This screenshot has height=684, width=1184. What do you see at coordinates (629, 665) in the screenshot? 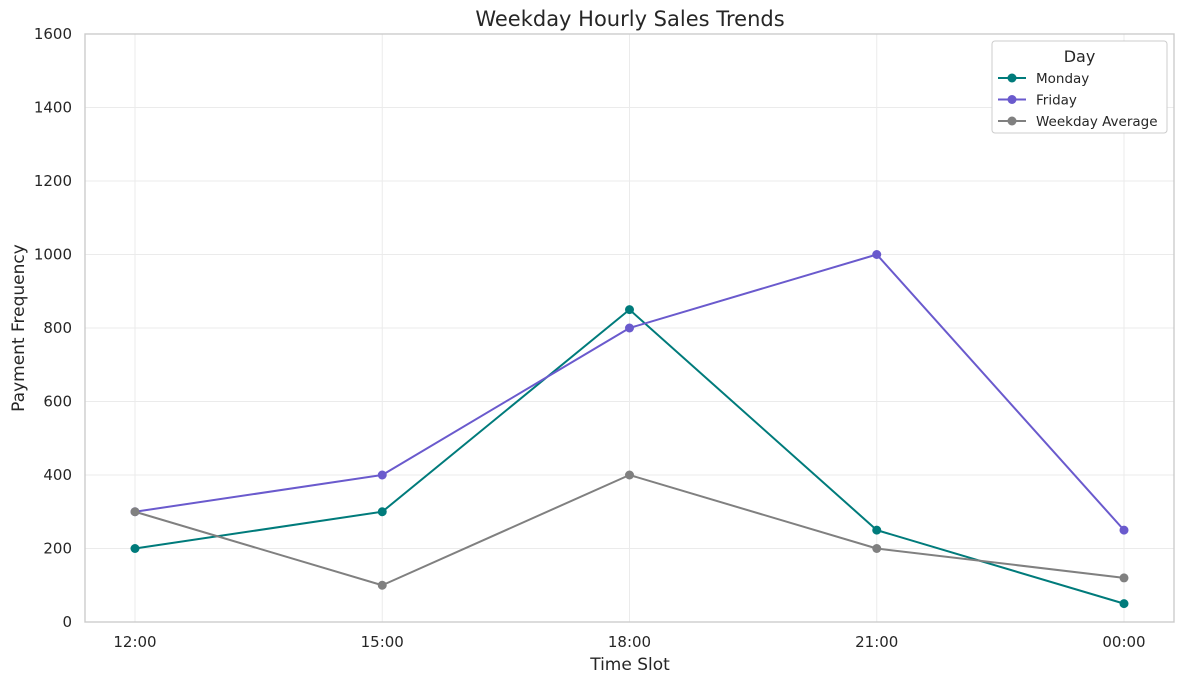
I see `x-axis-label: Time Slot` at bounding box center [629, 665].